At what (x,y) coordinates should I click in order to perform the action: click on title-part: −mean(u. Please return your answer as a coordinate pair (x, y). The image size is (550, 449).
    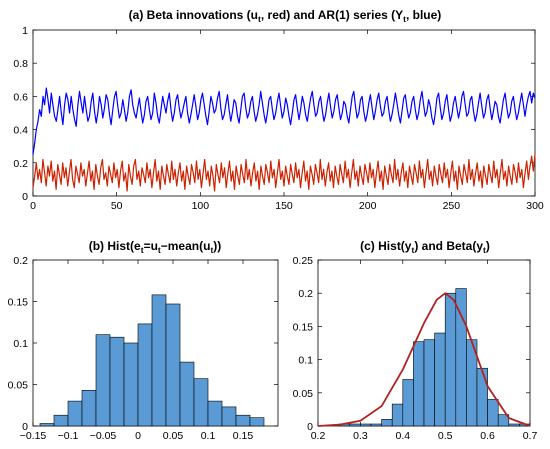
    Looking at the image, I should click on (186, 246).